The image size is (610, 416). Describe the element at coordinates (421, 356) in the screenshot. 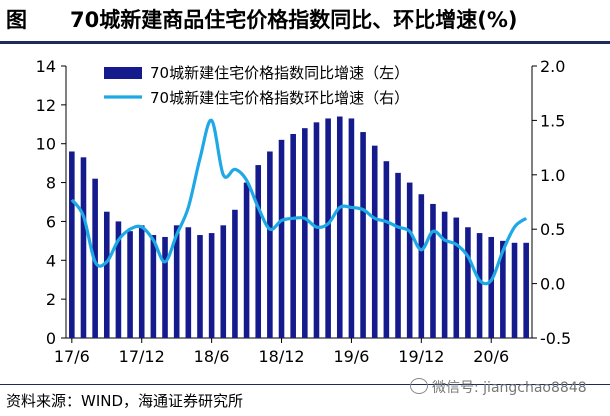

I see `x-tick-label: 19/12` at that location.